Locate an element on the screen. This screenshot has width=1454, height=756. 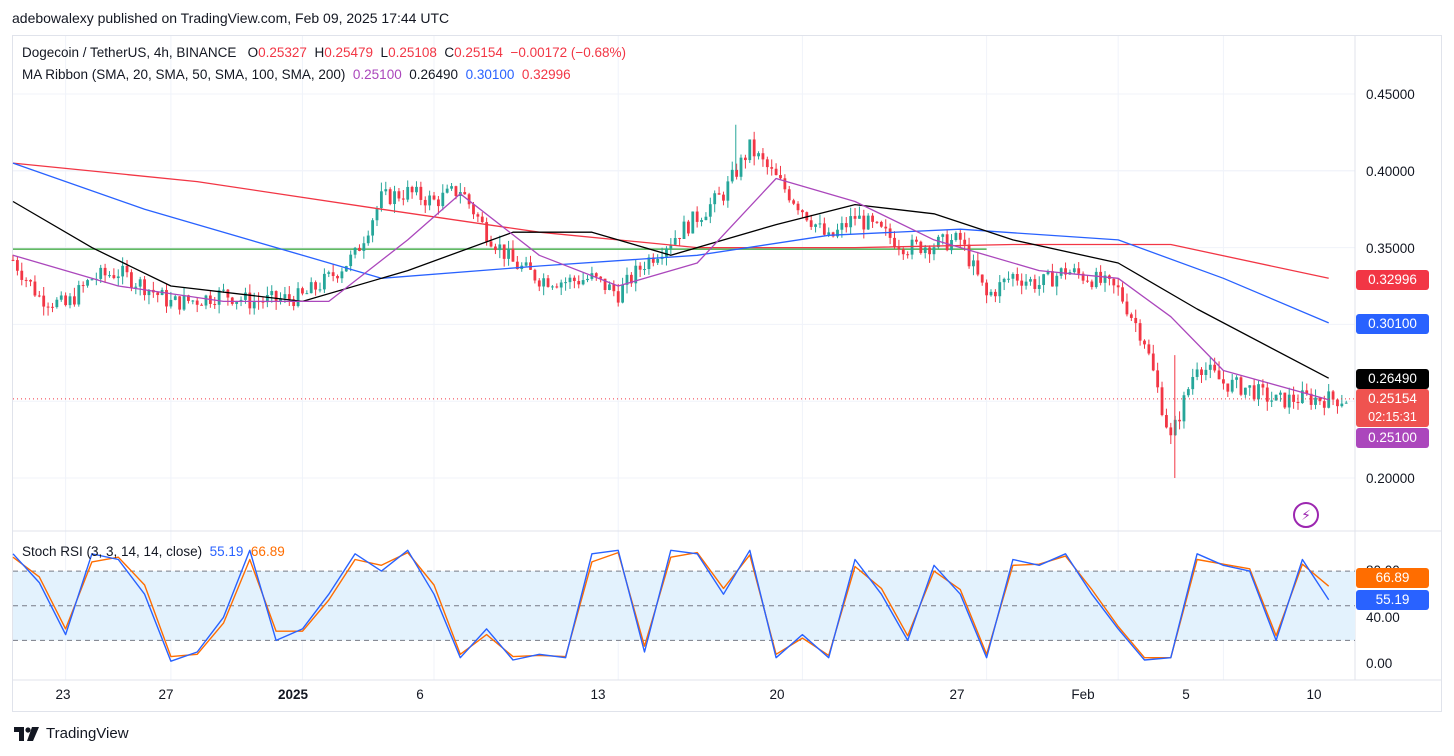
lightning-icon: ⚡ is located at coordinates (1306, 515).